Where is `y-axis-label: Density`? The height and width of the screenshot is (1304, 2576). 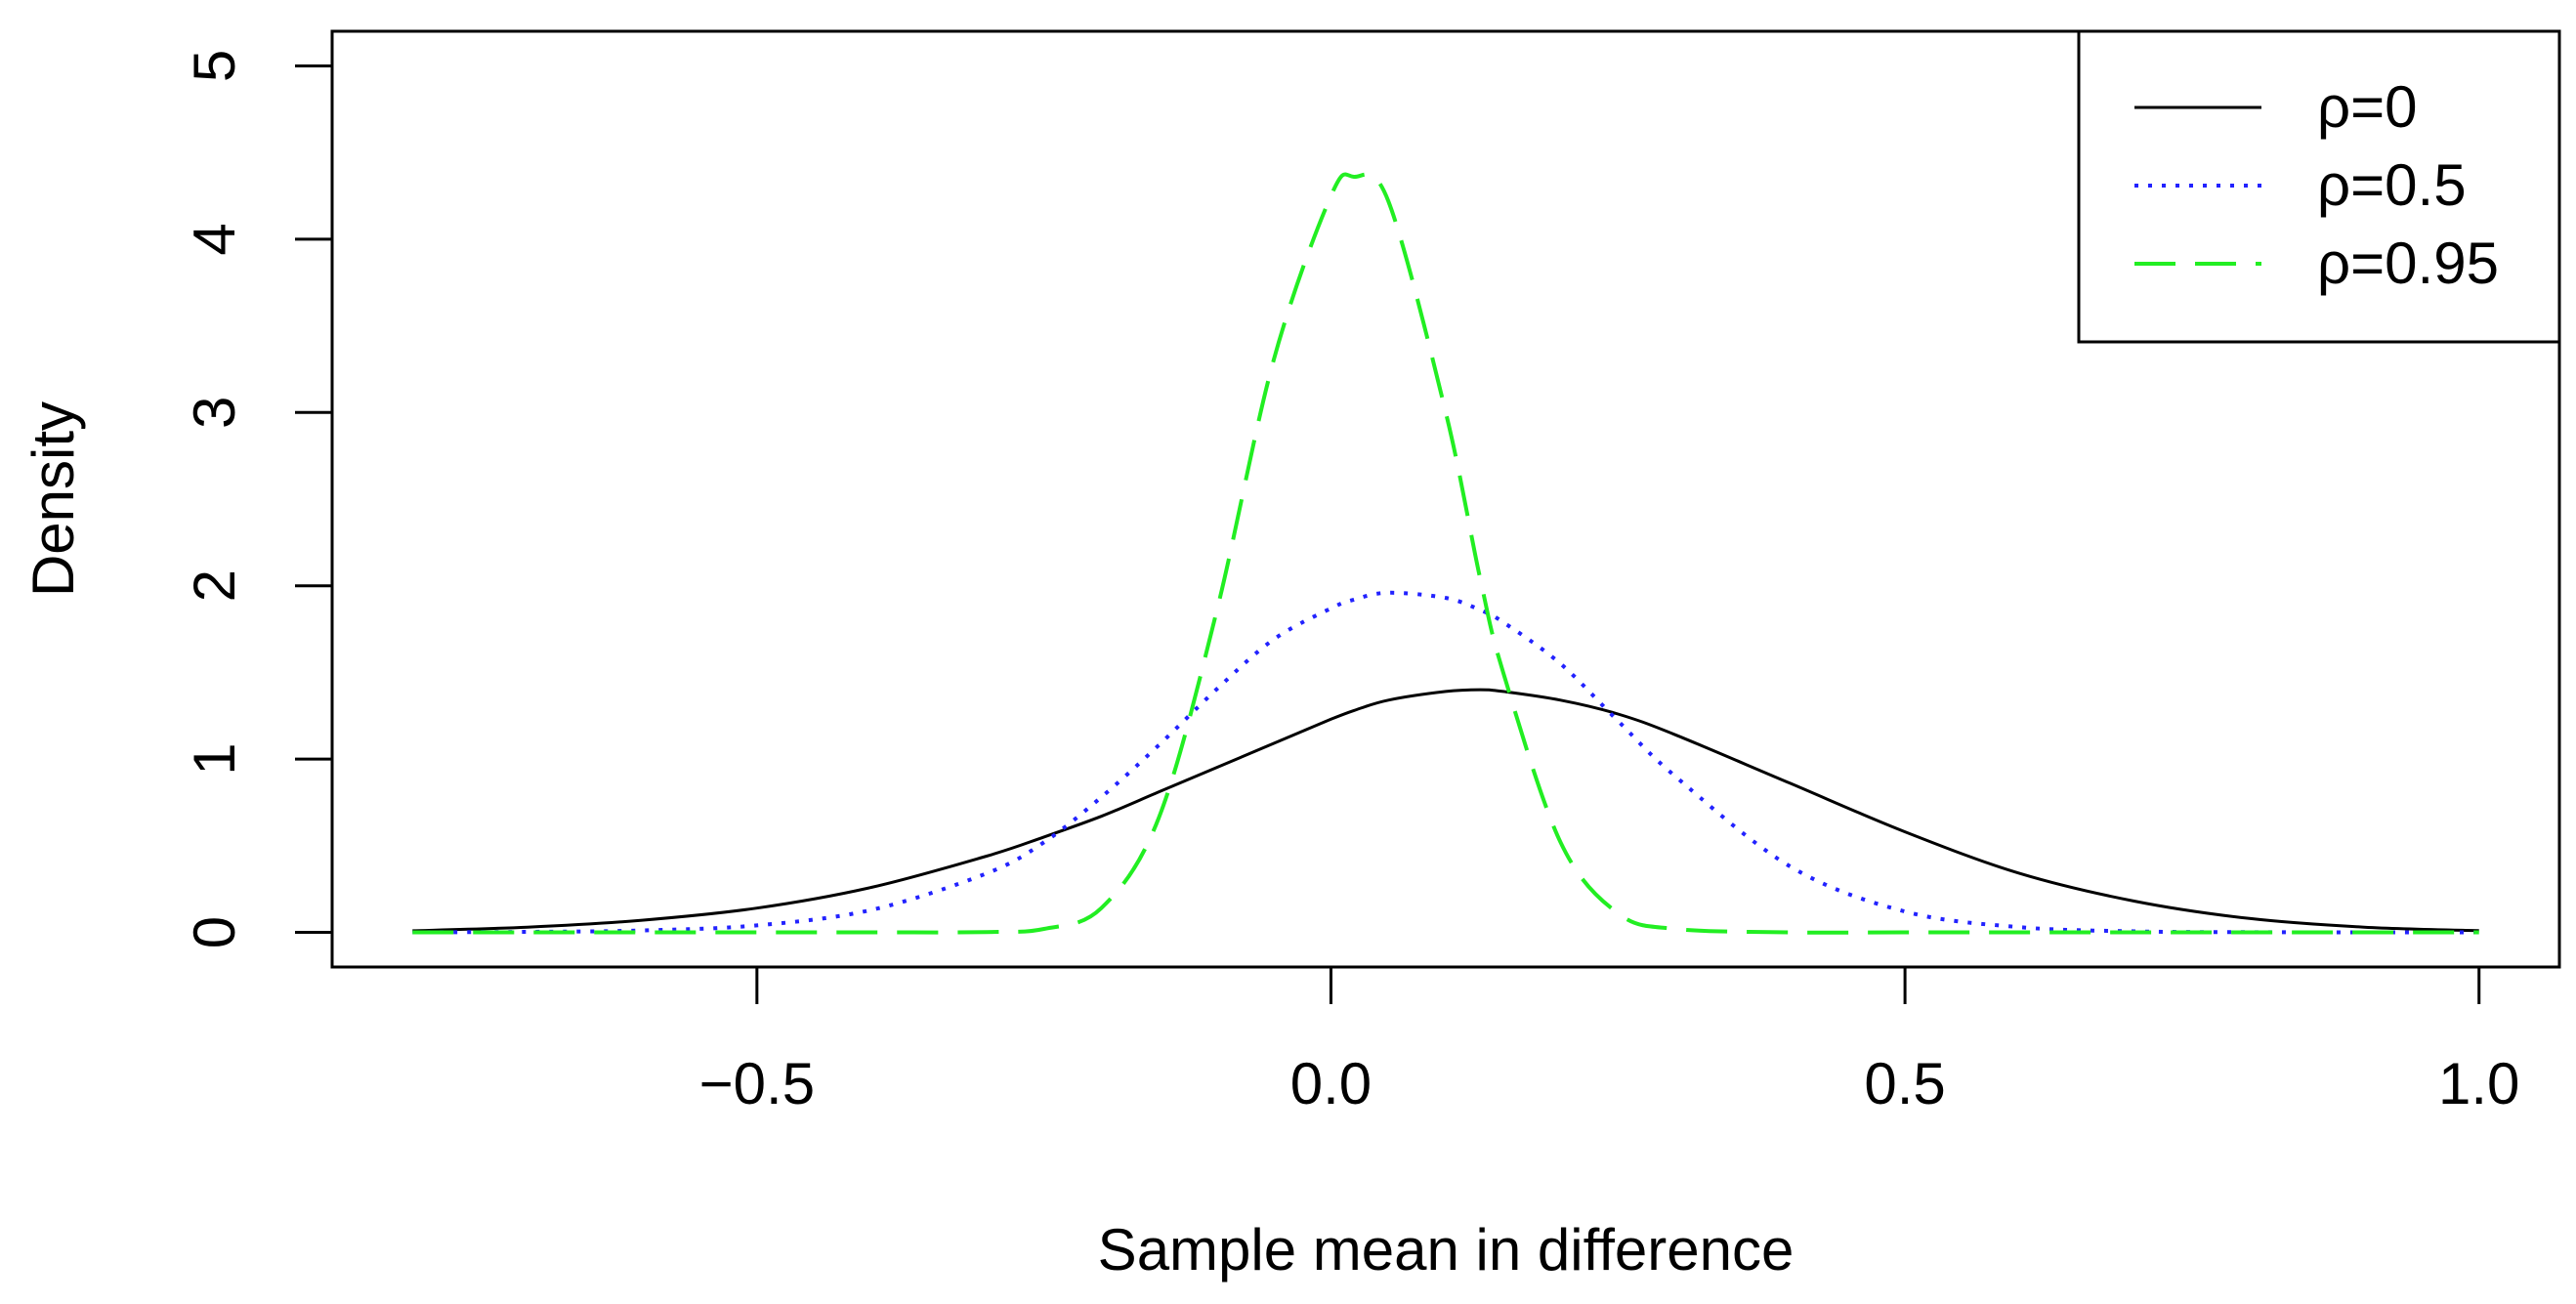
y-axis-label: Density is located at coordinates (53, 499).